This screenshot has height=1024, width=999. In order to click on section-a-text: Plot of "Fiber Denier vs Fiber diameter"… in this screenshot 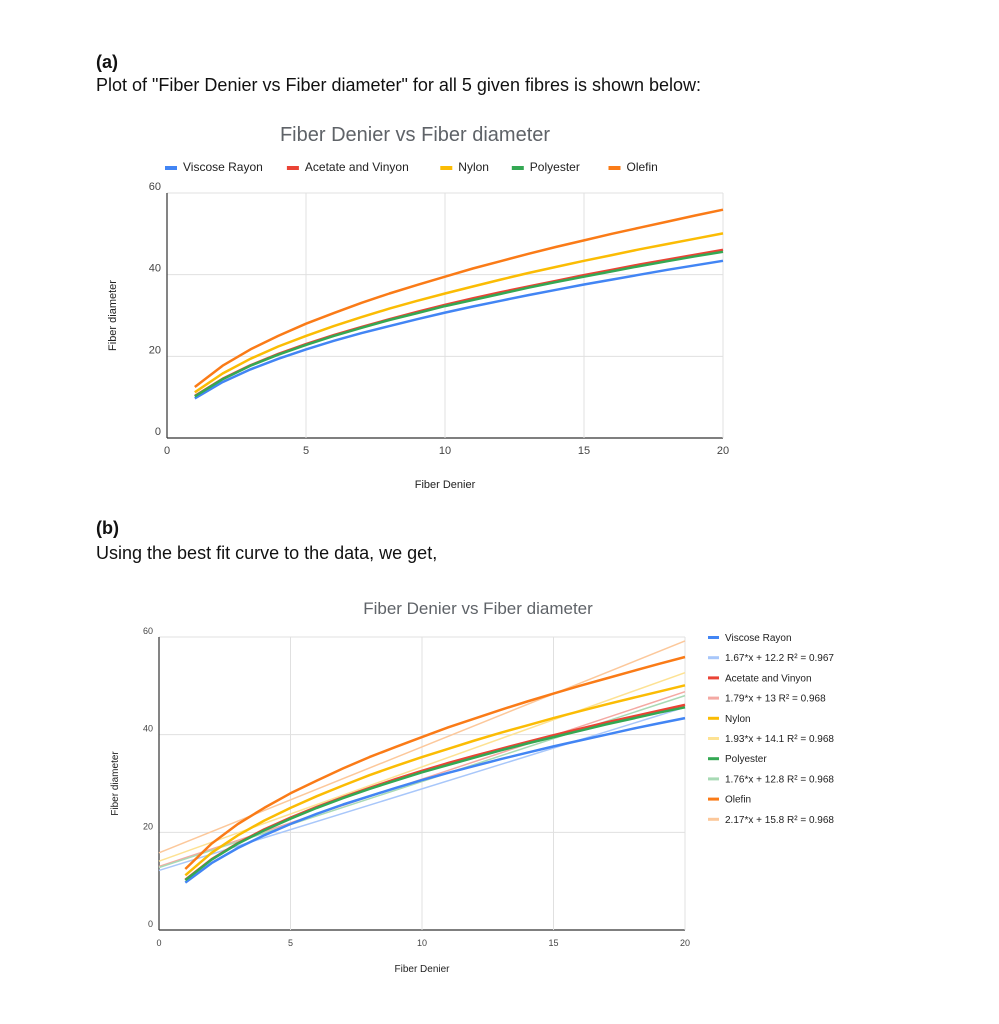, I will do `click(399, 85)`.